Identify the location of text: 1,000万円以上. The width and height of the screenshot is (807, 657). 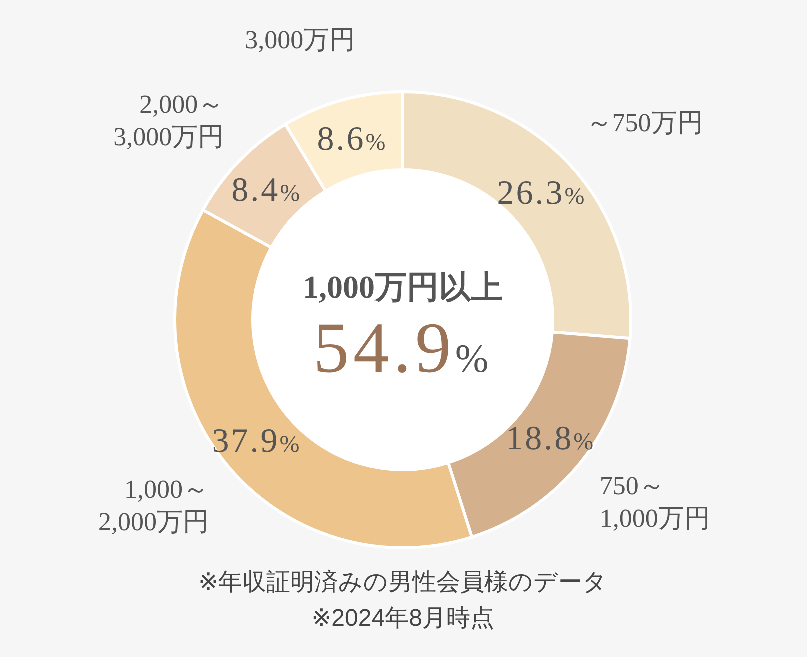
(403, 287).